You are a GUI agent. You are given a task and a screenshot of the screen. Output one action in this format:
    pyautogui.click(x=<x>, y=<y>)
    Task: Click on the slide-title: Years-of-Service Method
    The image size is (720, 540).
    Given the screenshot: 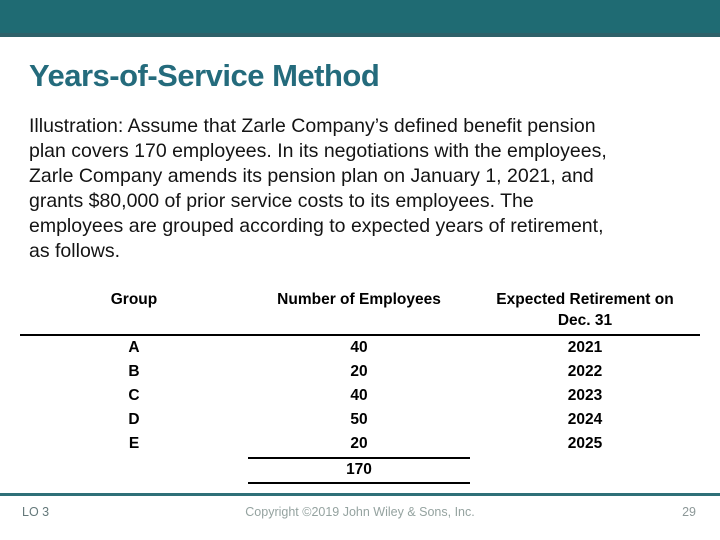 What is the action you would take?
    pyautogui.click(x=204, y=75)
    